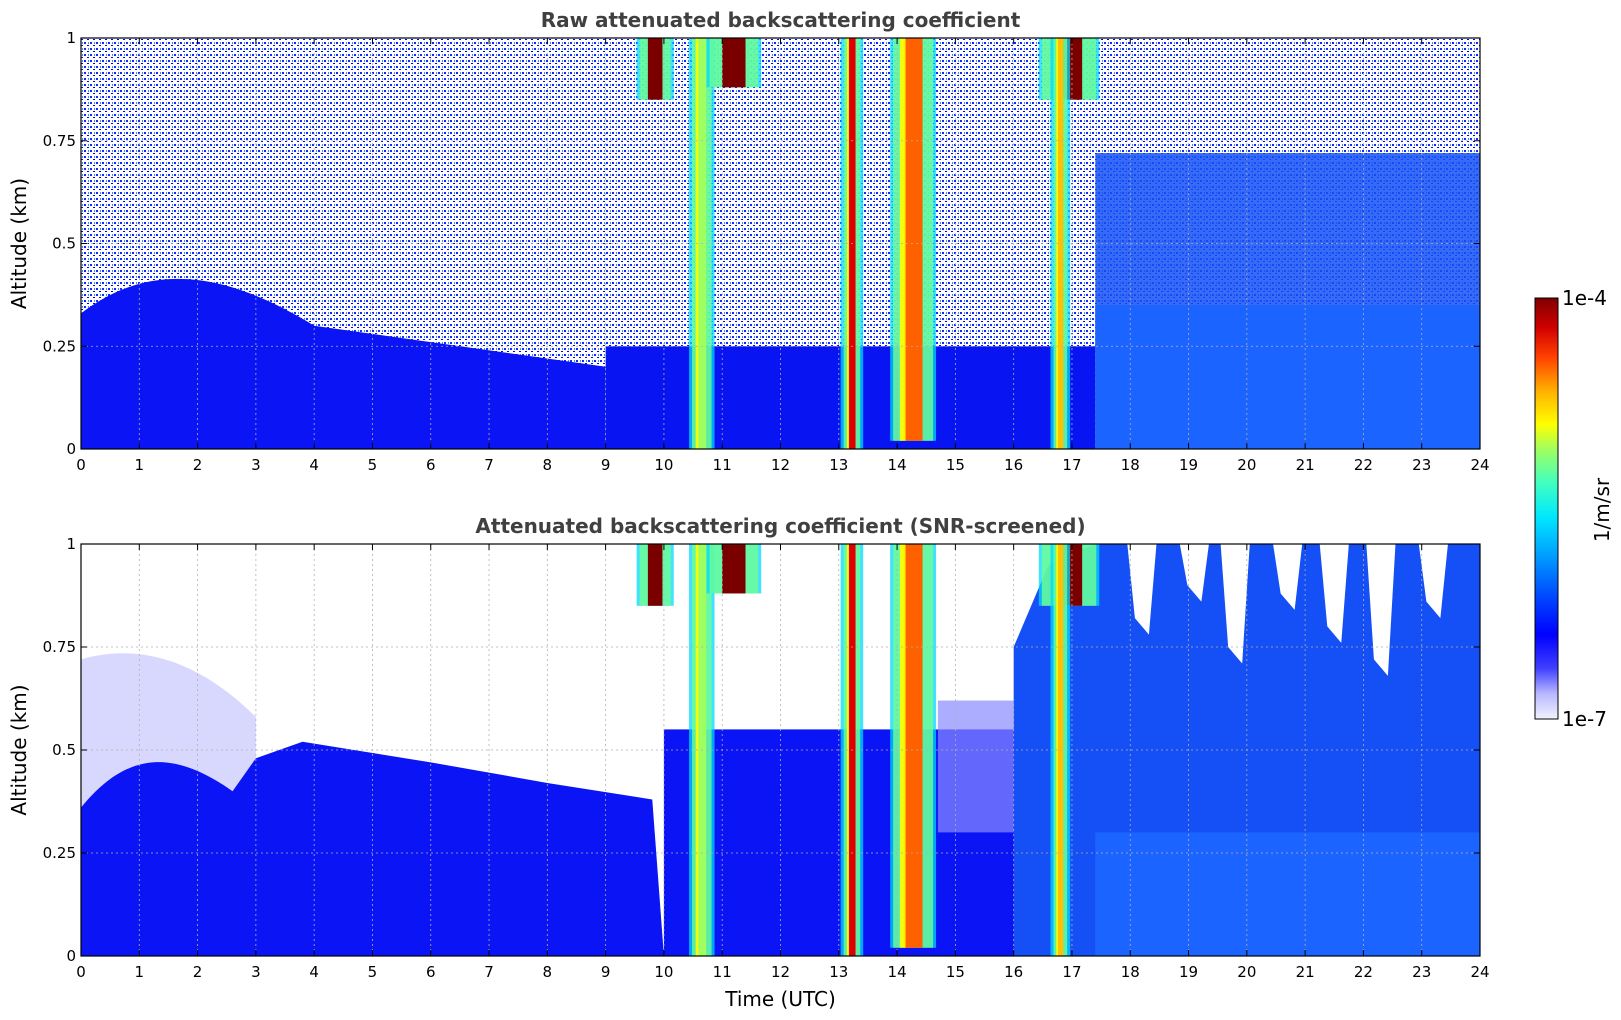 The width and height of the screenshot is (1621, 1020). What do you see at coordinates (1584, 719) in the screenshot?
I see `colorbar-min-label: 1e-7` at bounding box center [1584, 719].